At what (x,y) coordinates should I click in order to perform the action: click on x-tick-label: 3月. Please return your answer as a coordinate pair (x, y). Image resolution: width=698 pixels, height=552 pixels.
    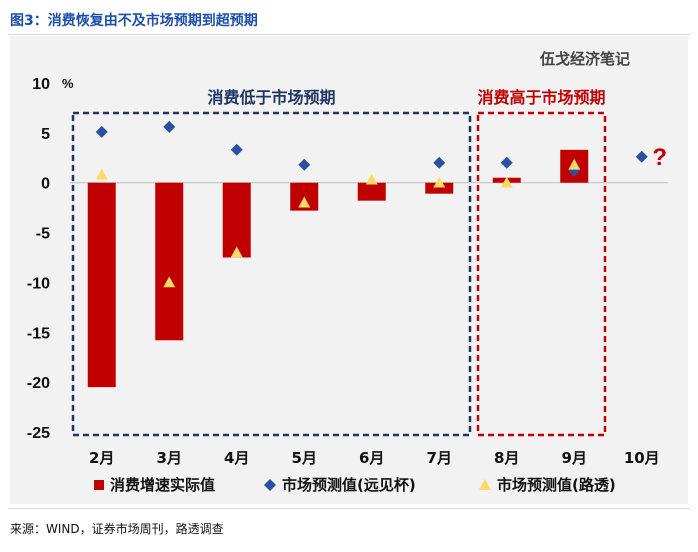
    Looking at the image, I should click on (169, 458).